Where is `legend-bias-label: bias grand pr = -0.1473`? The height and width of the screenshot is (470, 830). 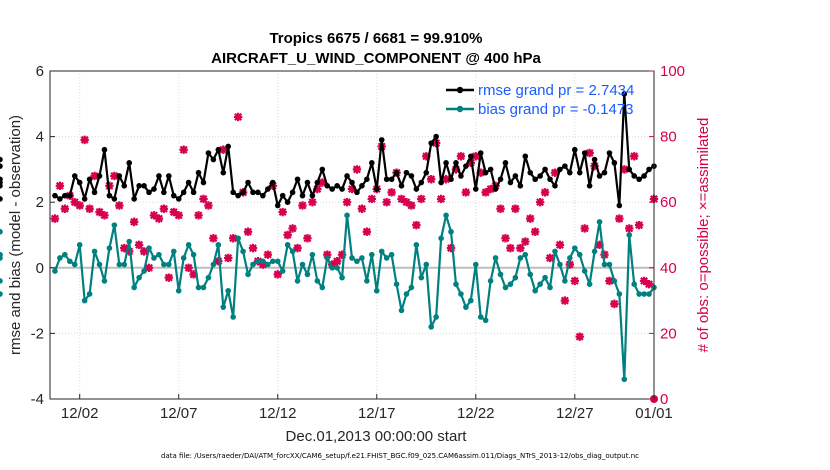 legend-bias-label: bias grand pr = -0.1473 is located at coordinates (556, 109).